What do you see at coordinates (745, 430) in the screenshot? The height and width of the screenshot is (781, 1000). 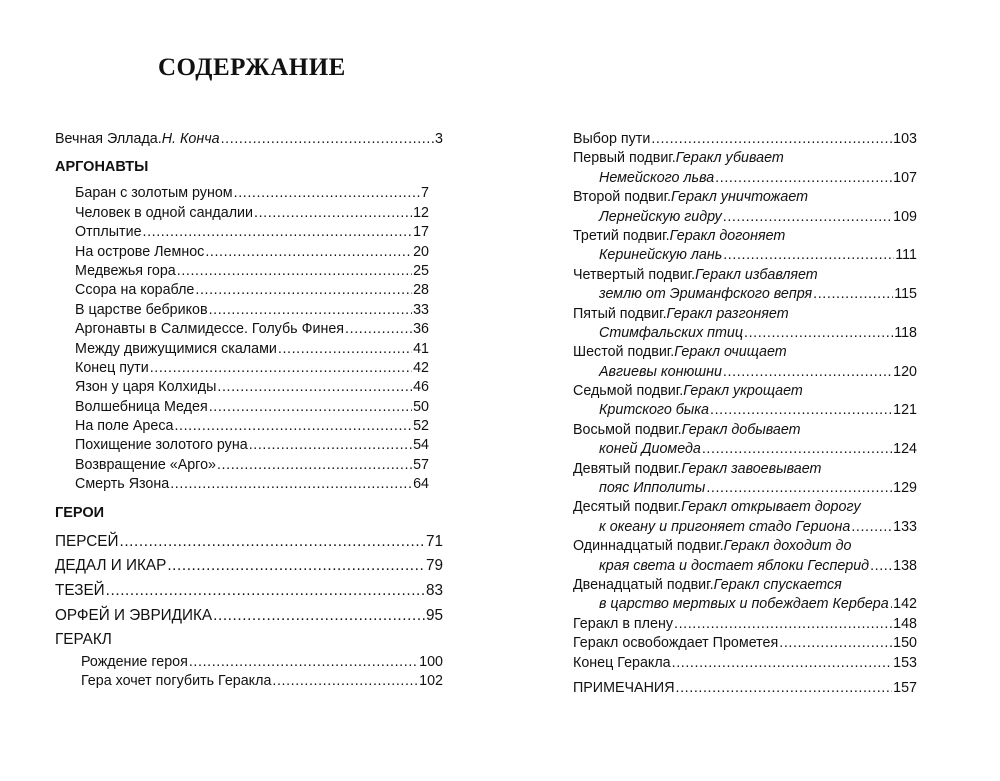 I see `toc-entry: Восьмой подвиг. Геракл добывает` at bounding box center [745, 430].